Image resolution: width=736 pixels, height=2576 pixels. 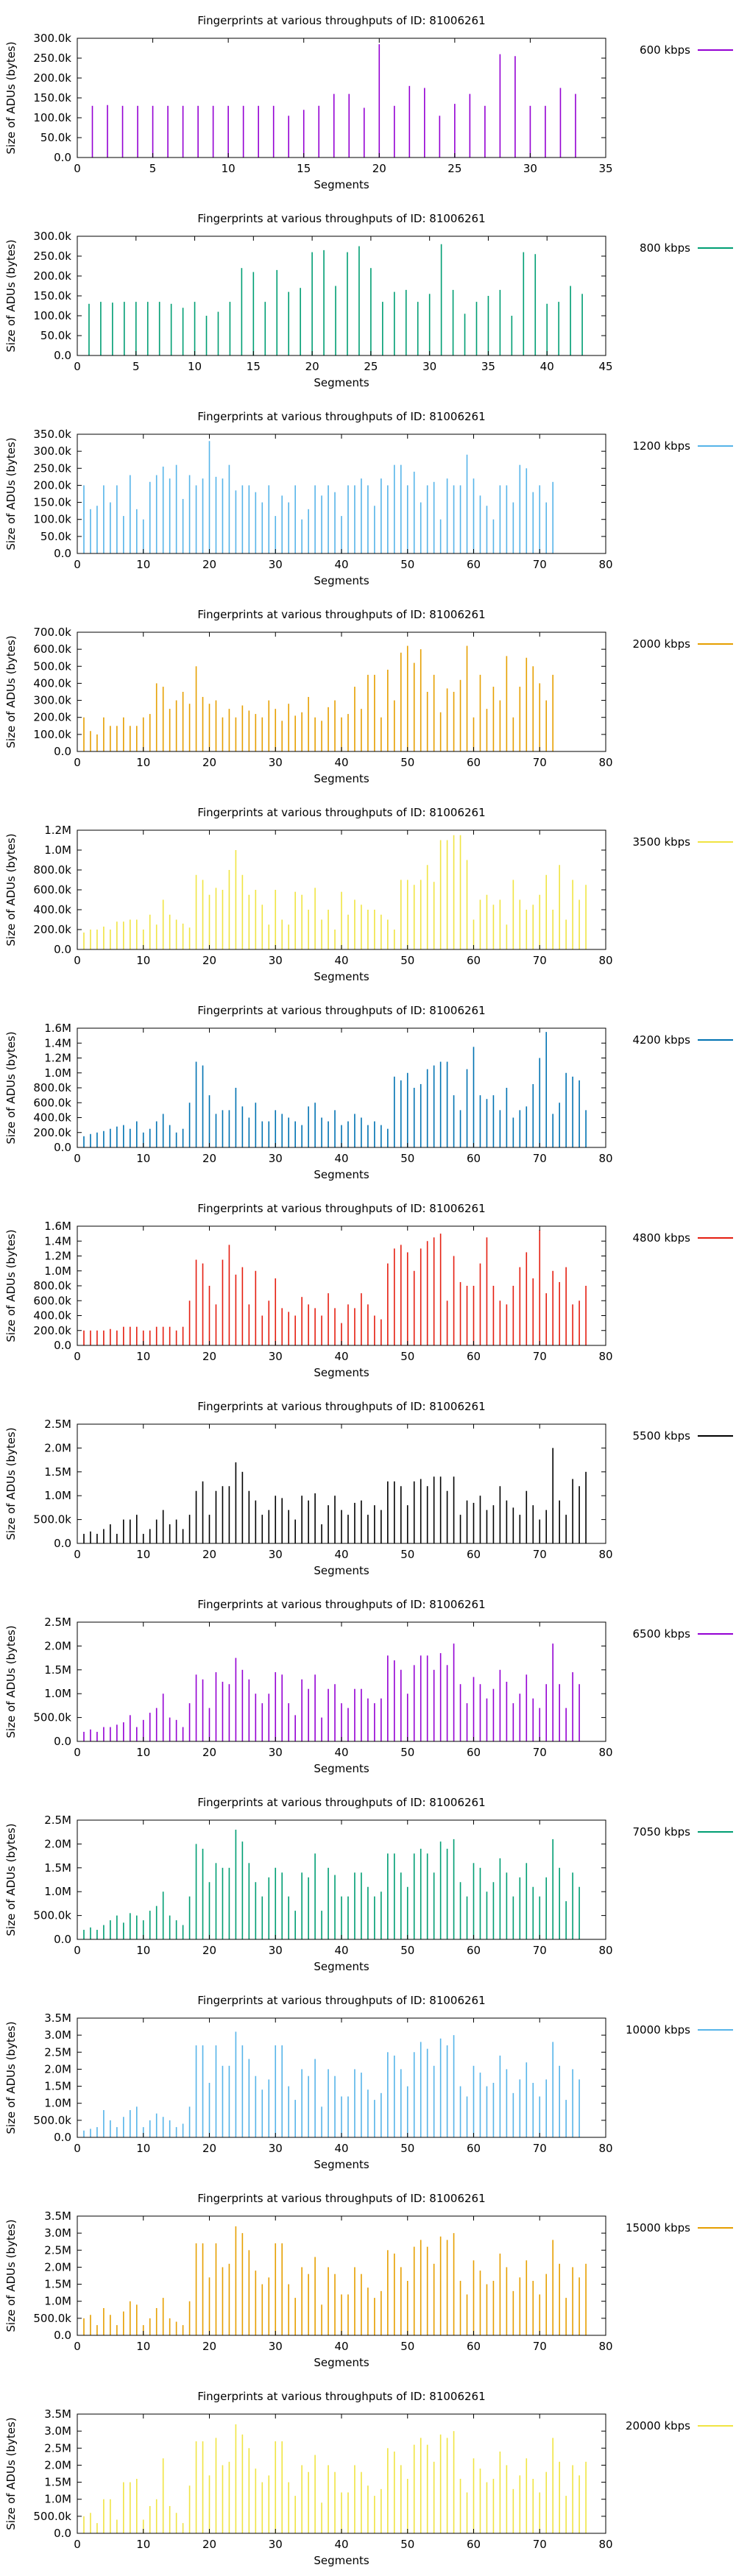 I want to click on legend-label: 1200 kbps, so click(x=662, y=446).